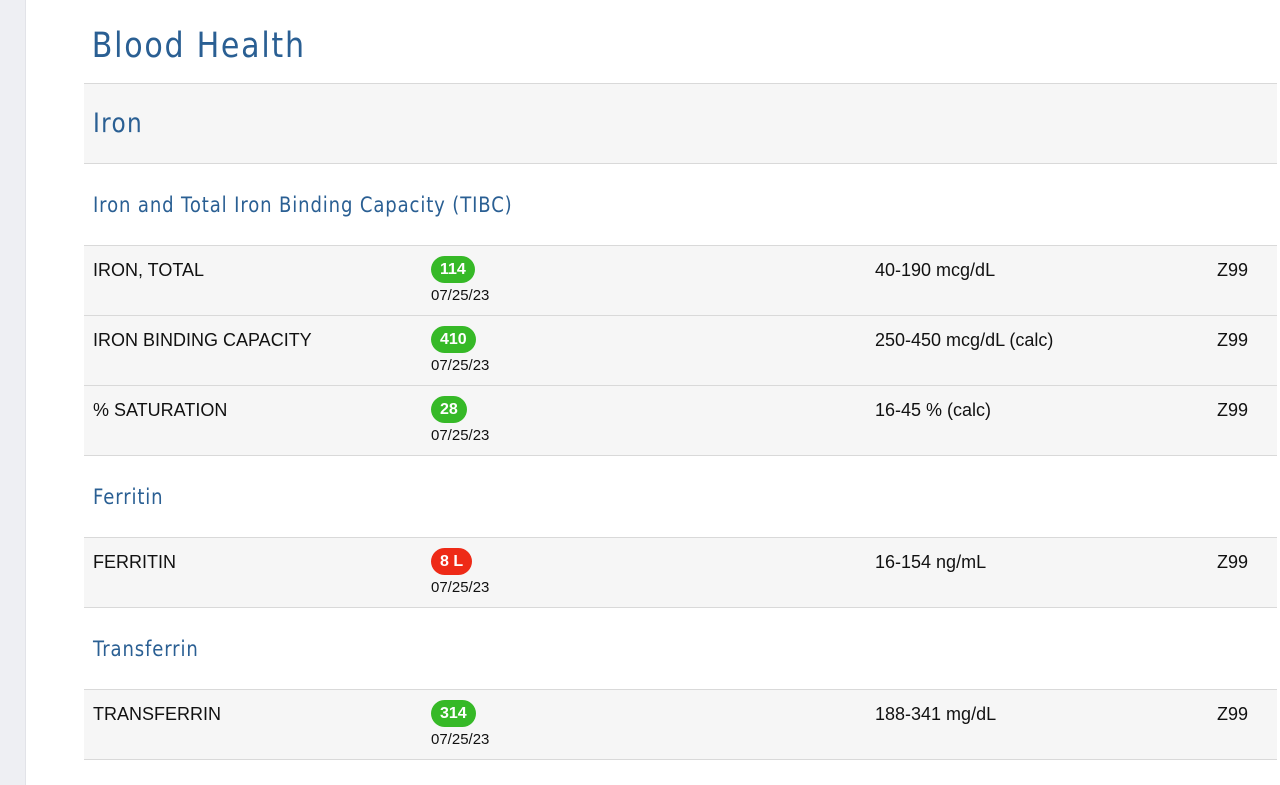  What do you see at coordinates (931, 562) in the screenshot?
I see `reference-range: 16-154 ng/mL` at bounding box center [931, 562].